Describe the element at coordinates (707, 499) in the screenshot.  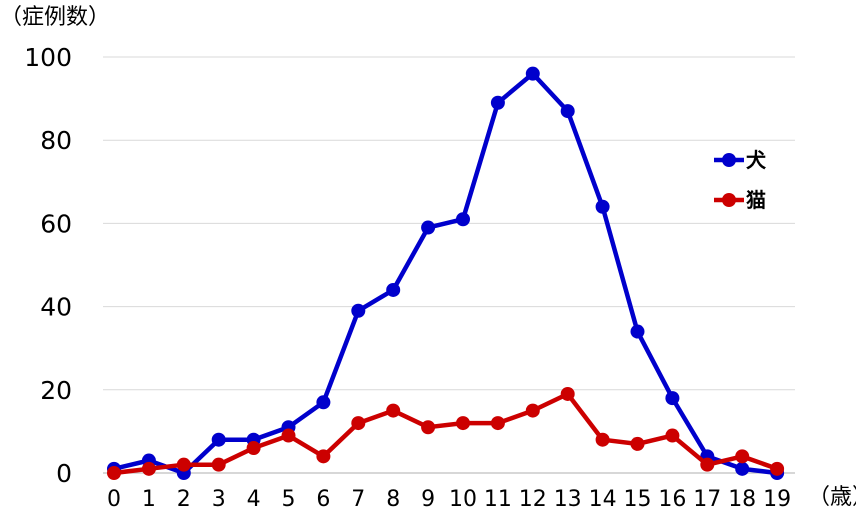
I see `x-tick-label: 17` at that location.